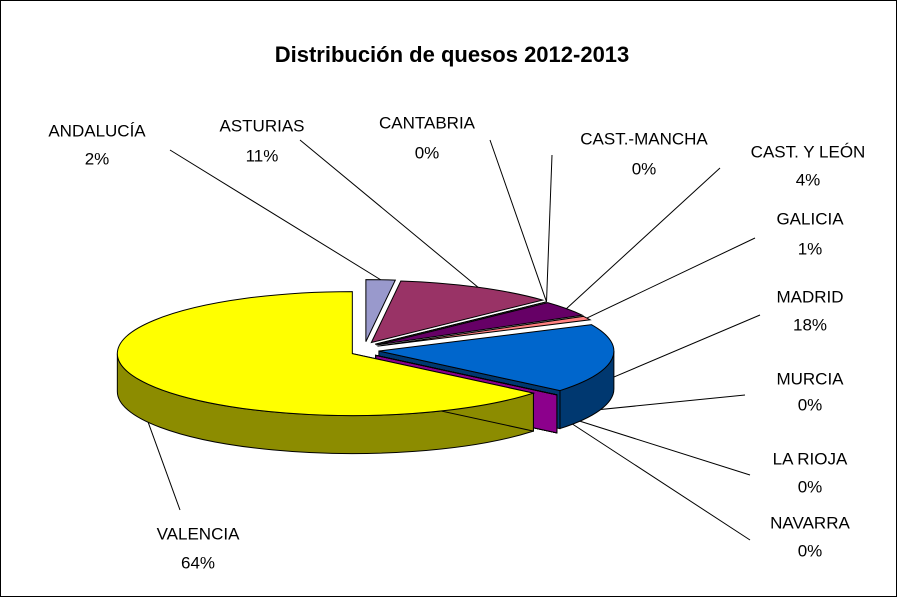 This screenshot has height=598, width=898. Describe the element at coordinates (810, 378) in the screenshot. I see `slice-label: MURCIA` at that location.